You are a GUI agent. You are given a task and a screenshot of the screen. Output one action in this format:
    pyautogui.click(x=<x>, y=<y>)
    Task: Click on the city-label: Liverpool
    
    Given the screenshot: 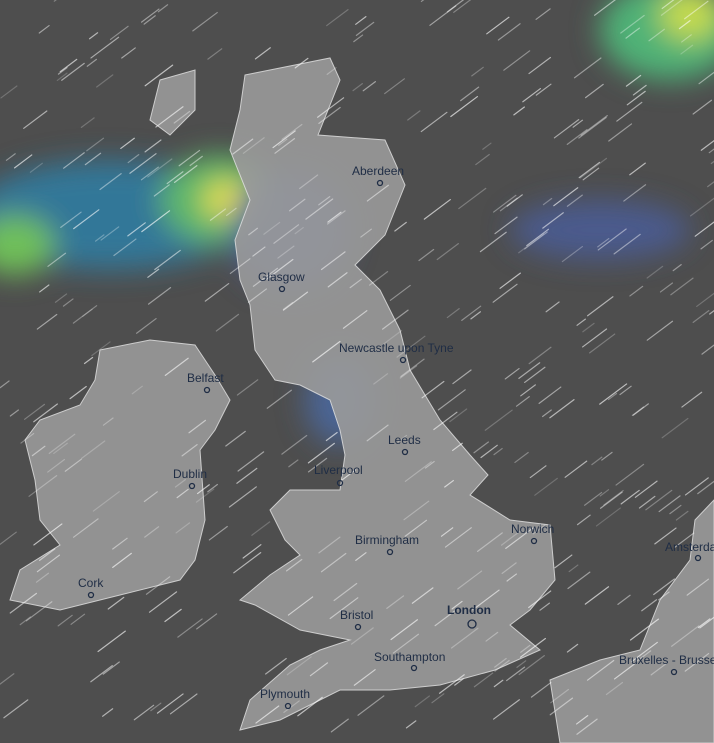 What is the action you would take?
    pyautogui.click(x=338, y=470)
    